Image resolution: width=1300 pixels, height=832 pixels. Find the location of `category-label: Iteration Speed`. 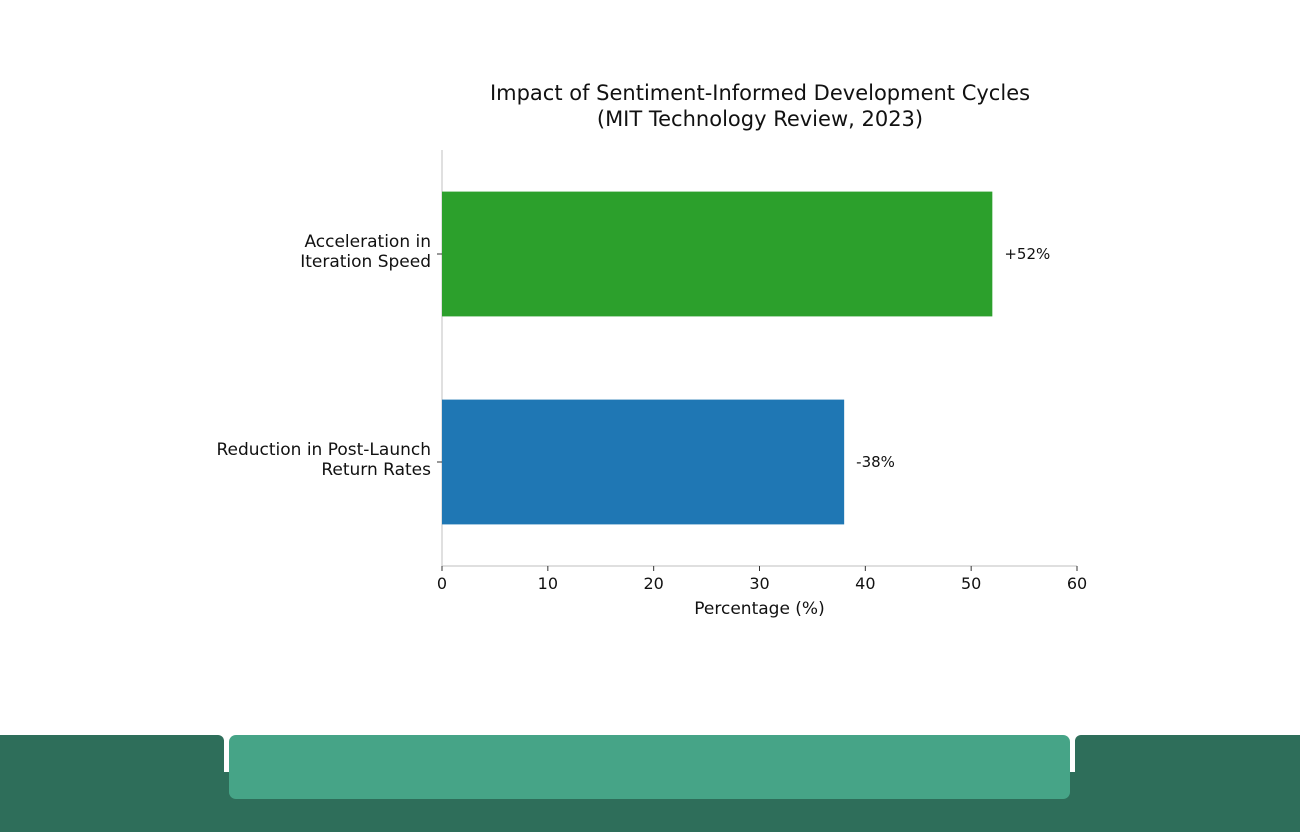

category-label: Iteration Speed is located at coordinates (365, 262).